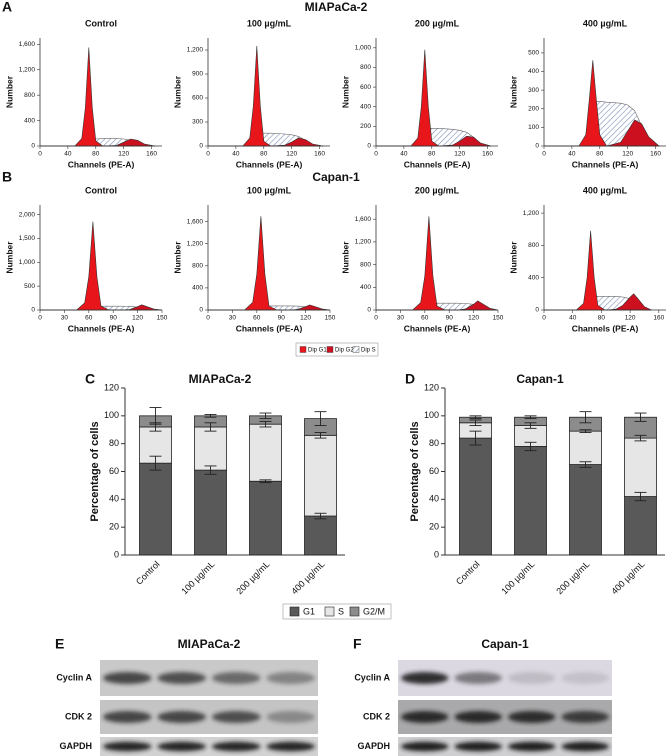 The image size is (672, 756). What do you see at coordinates (101, 23) in the screenshot?
I see `chart-title: Control` at bounding box center [101, 23].